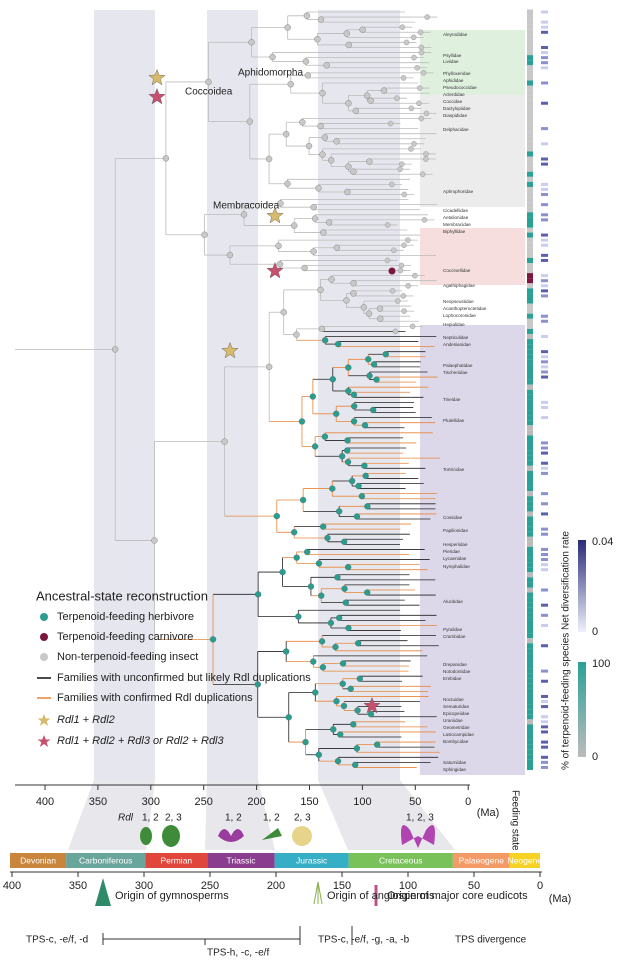 The width and height of the screenshot is (620, 963). Describe the element at coordinates (456, 337) in the screenshot. I see `family-label: Nepticulidae` at that location.